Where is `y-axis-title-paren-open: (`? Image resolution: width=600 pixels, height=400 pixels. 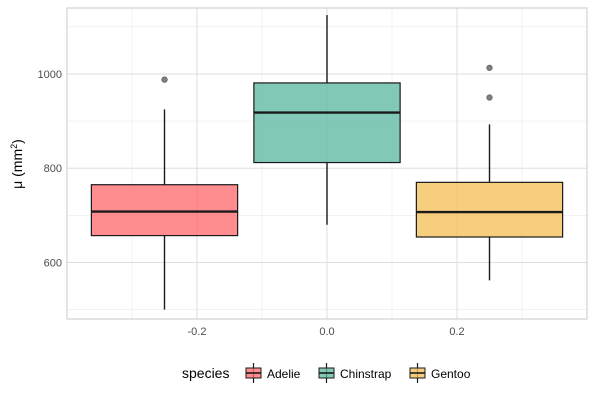
y-axis-title-paren-open: ( is located at coordinates (17, 176).